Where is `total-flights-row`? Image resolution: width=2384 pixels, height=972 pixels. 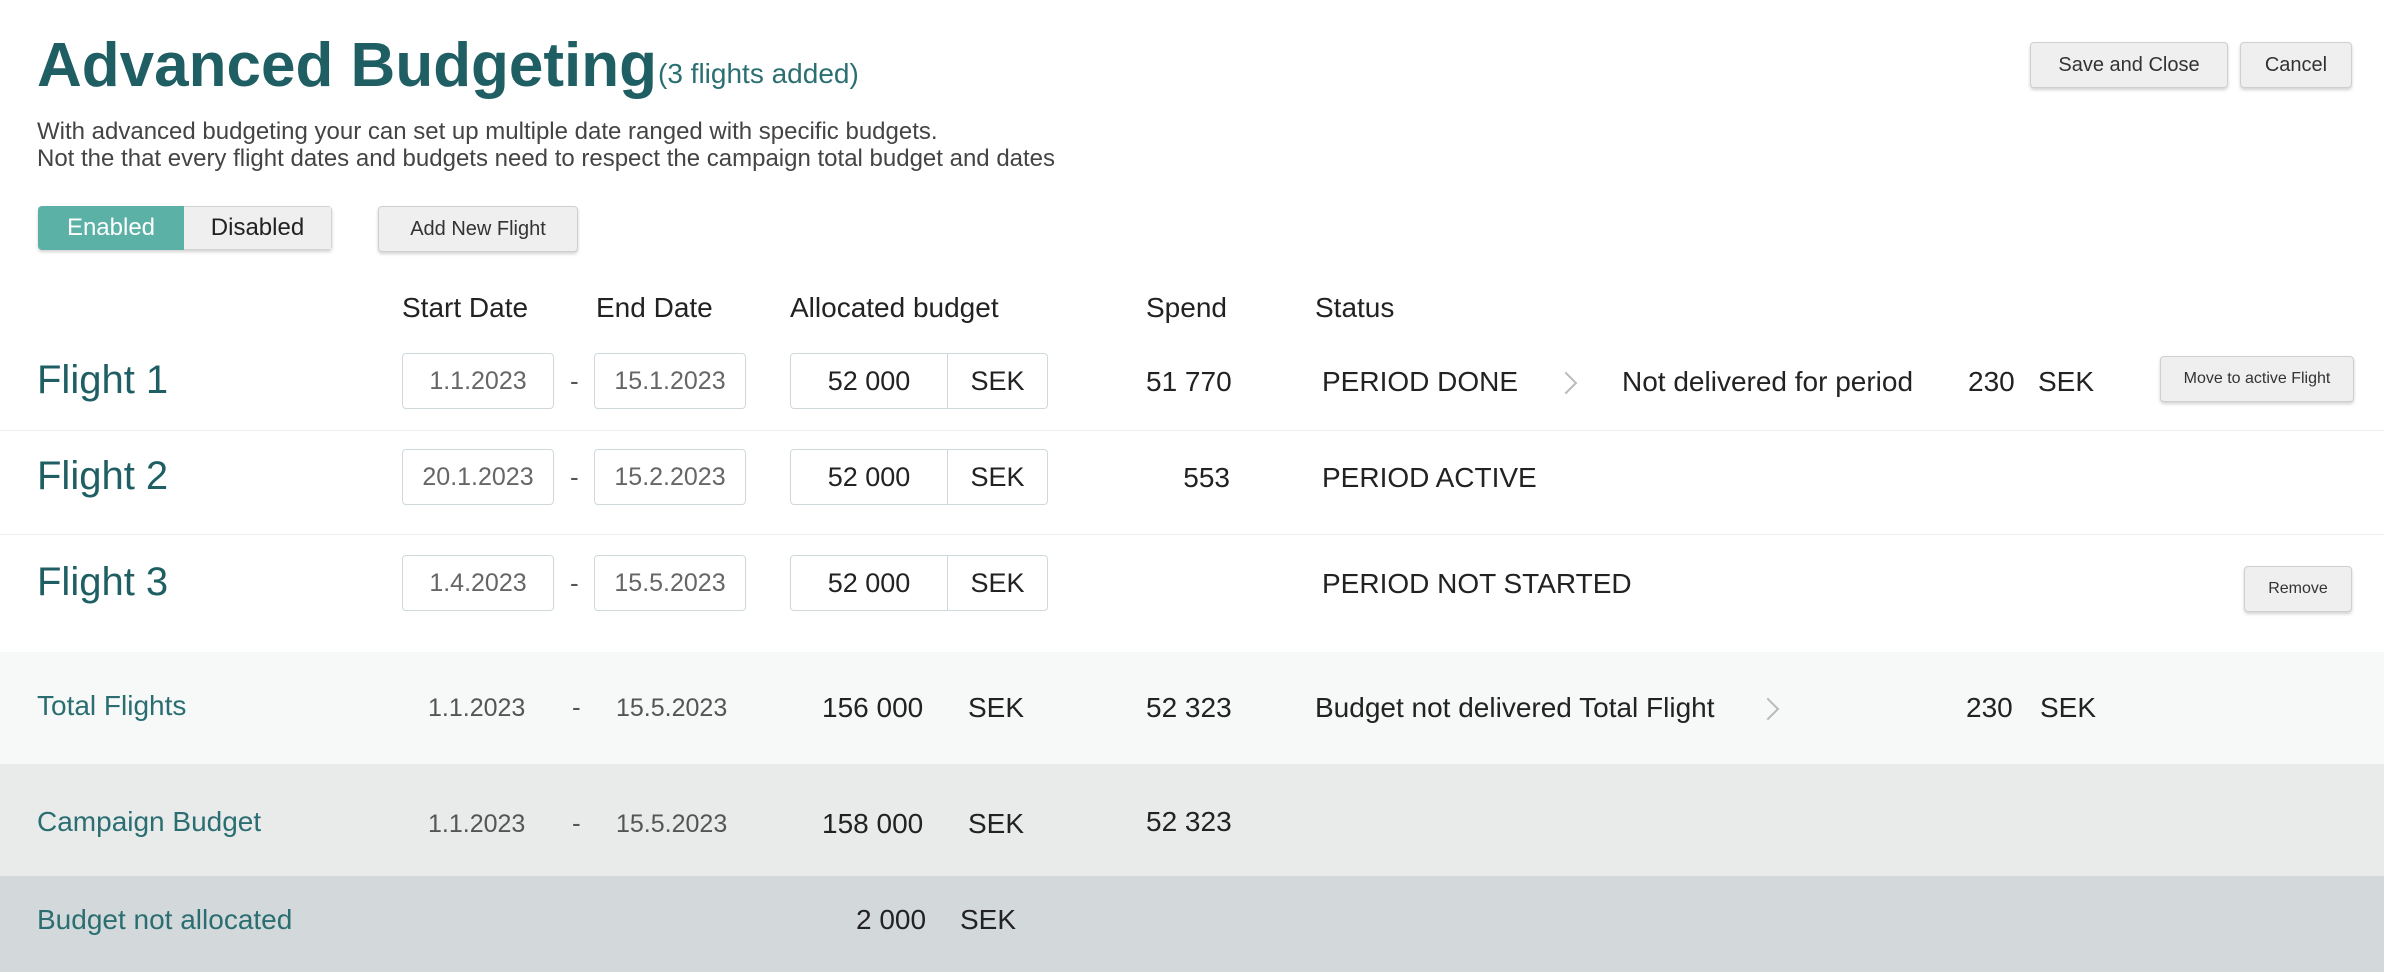
total-flights-row is located at coordinates (1192, 708).